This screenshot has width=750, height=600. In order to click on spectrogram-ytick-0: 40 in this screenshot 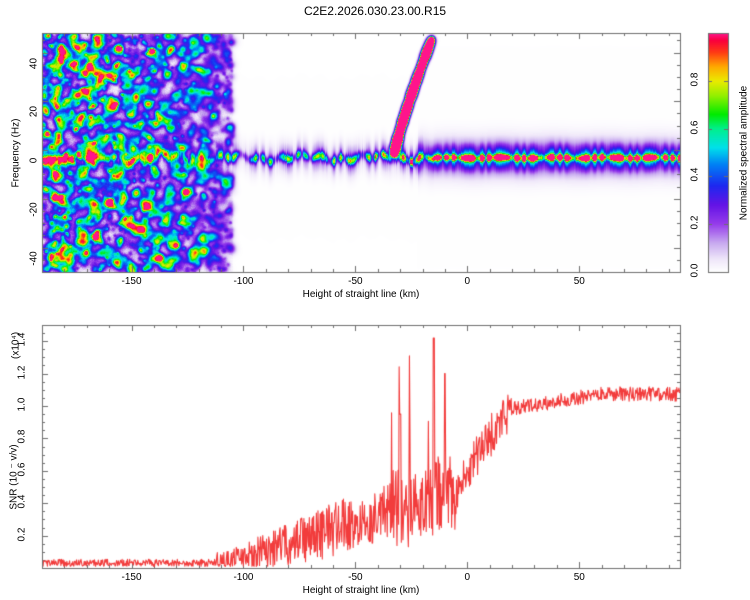, I will do `click(34, 63)`.